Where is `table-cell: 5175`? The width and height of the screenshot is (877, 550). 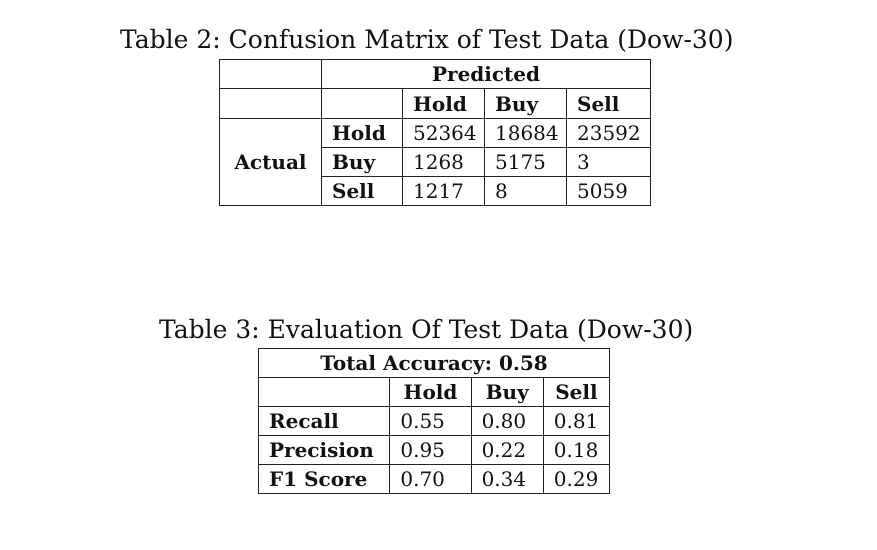
table-cell: 5175 is located at coordinates (525, 162).